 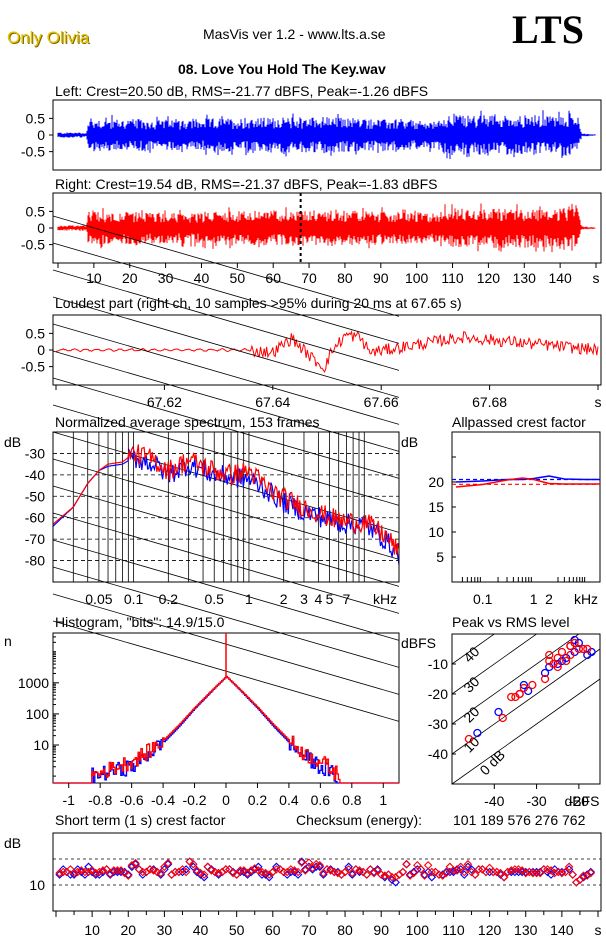 I want to click on ytick-label: 15, so click(x=436, y=507).